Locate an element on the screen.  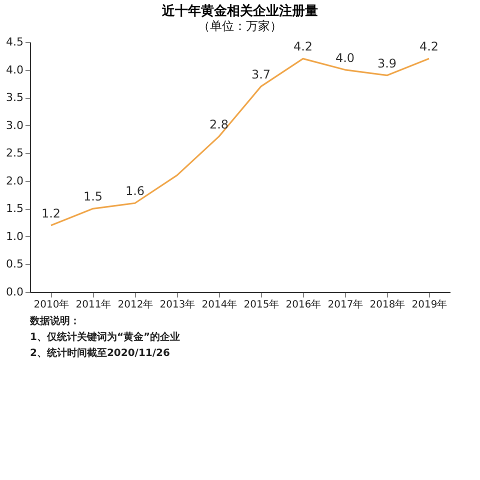
chart-subtitle: （单位：万家） is located at coordinates (240, 26).